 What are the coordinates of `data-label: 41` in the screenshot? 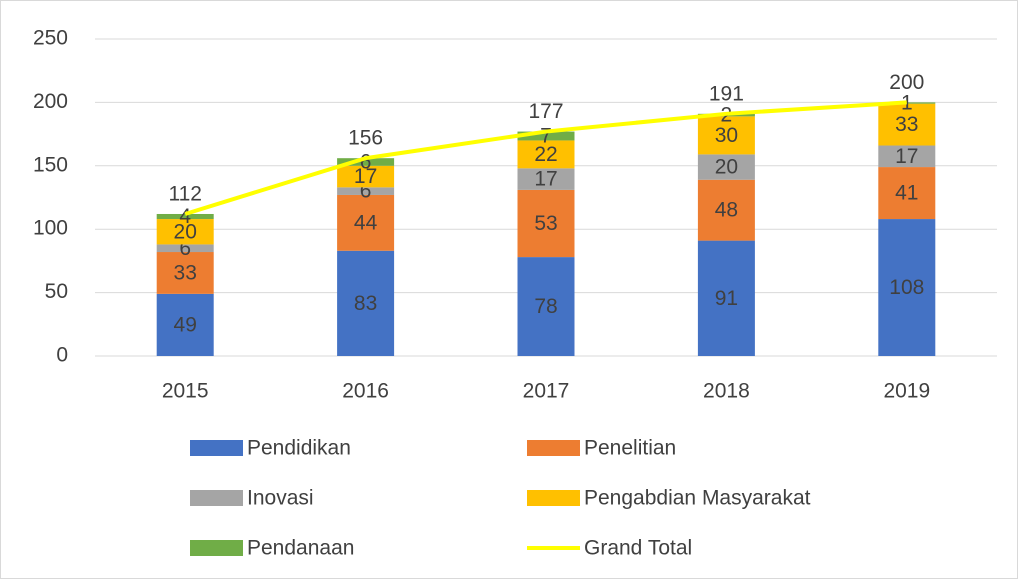 It's located at (906, 193).